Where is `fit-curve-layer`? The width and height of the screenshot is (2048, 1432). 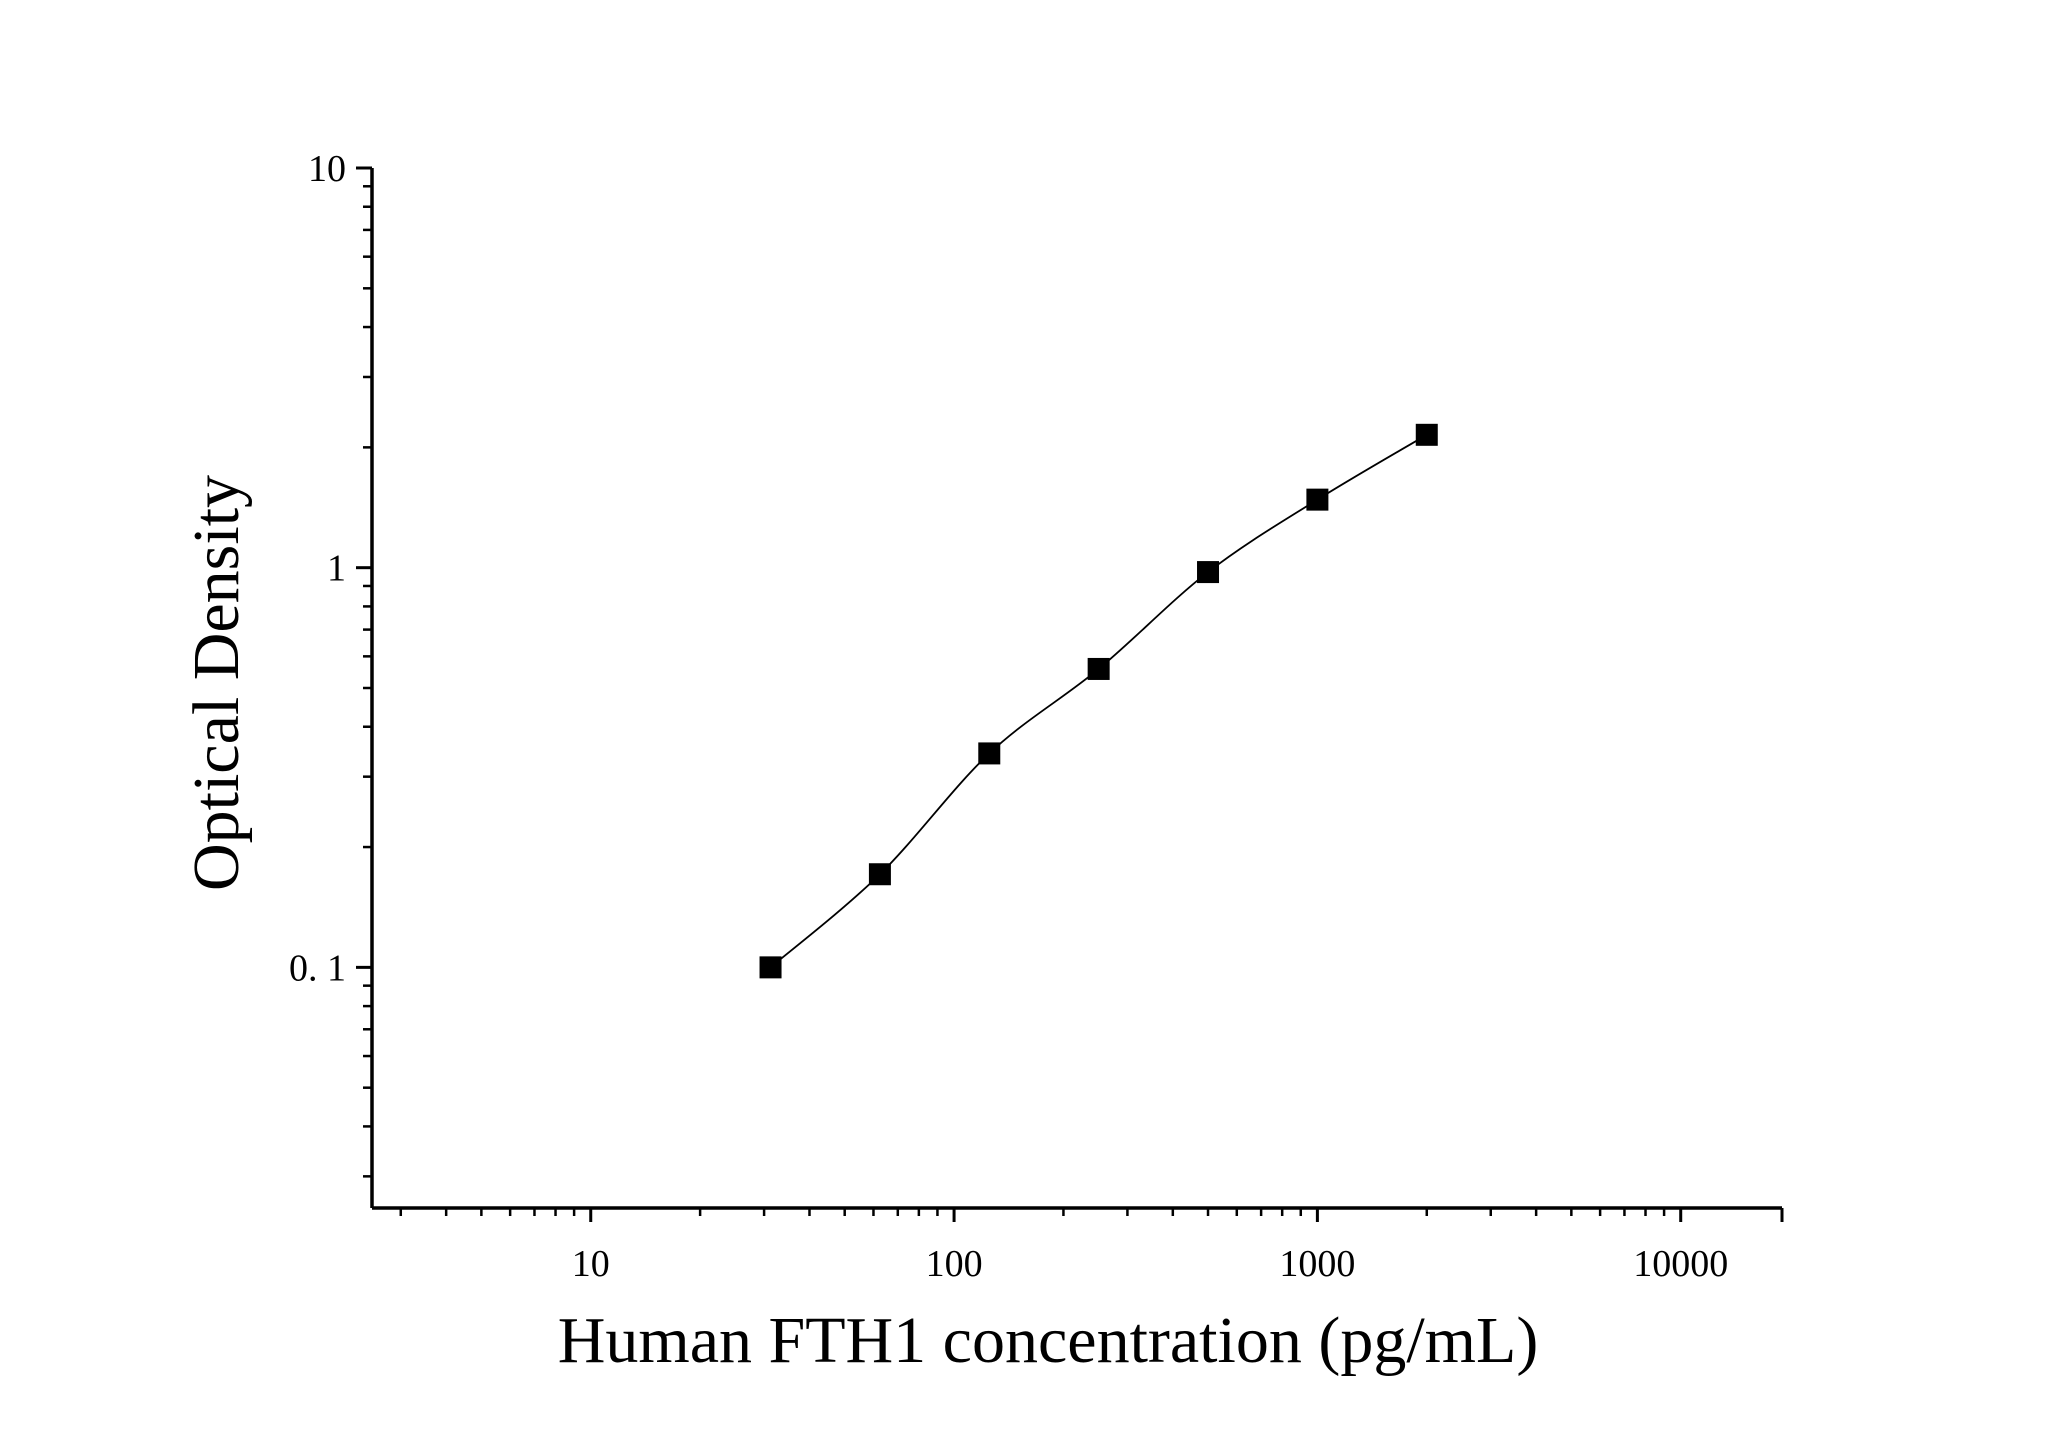 fit-curve-layer is located at coordinates (1098, 701).